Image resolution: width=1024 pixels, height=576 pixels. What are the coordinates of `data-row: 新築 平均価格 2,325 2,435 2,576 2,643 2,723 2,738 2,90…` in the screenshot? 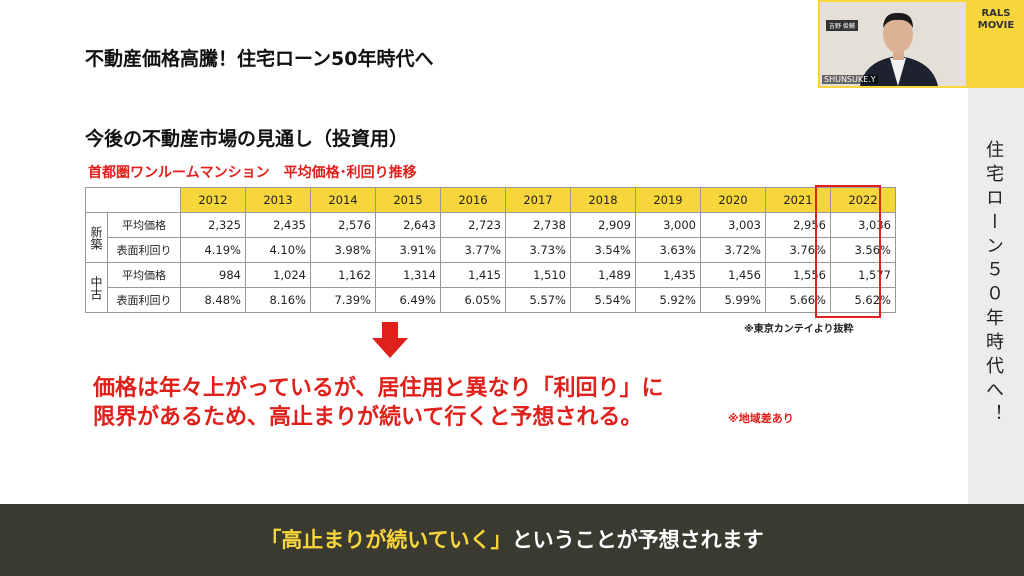 It's located at (490, 237).